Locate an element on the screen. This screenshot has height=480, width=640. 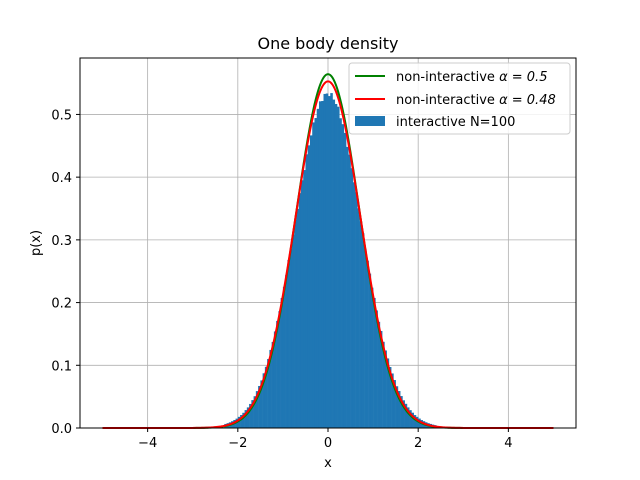
legend-label-alpha-05: non-interactive α = 0.5 is located at coordinates (471, 77).